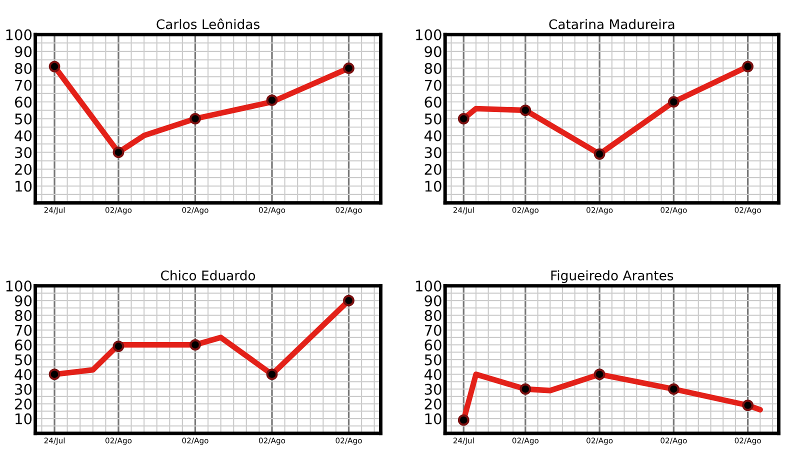  Describe the element at coordinates (208, 275) in the screenshot. I see `chart-title: Chico Eduardo` at that location.